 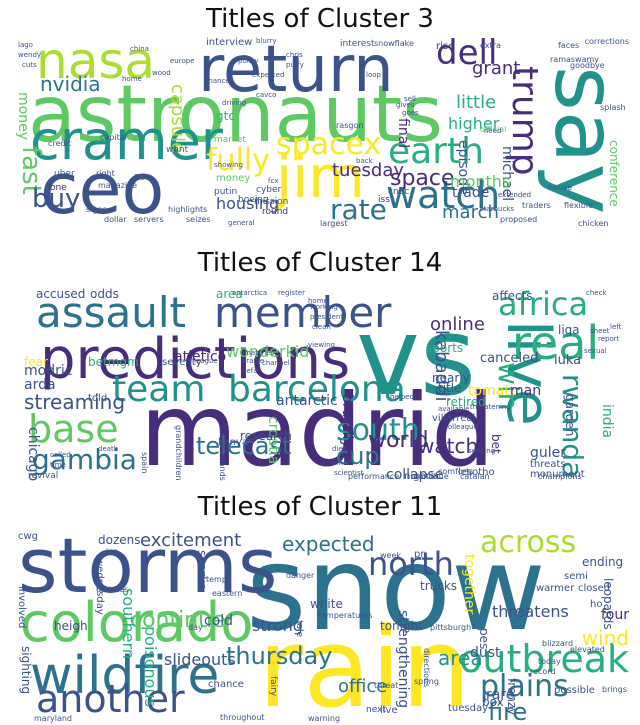 I want to click on word-plains: plains, so click(x=524, y=686).